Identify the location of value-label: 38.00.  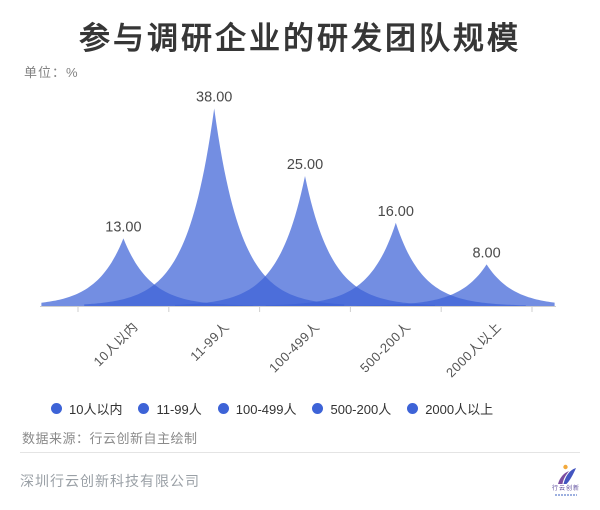
(214, 97).